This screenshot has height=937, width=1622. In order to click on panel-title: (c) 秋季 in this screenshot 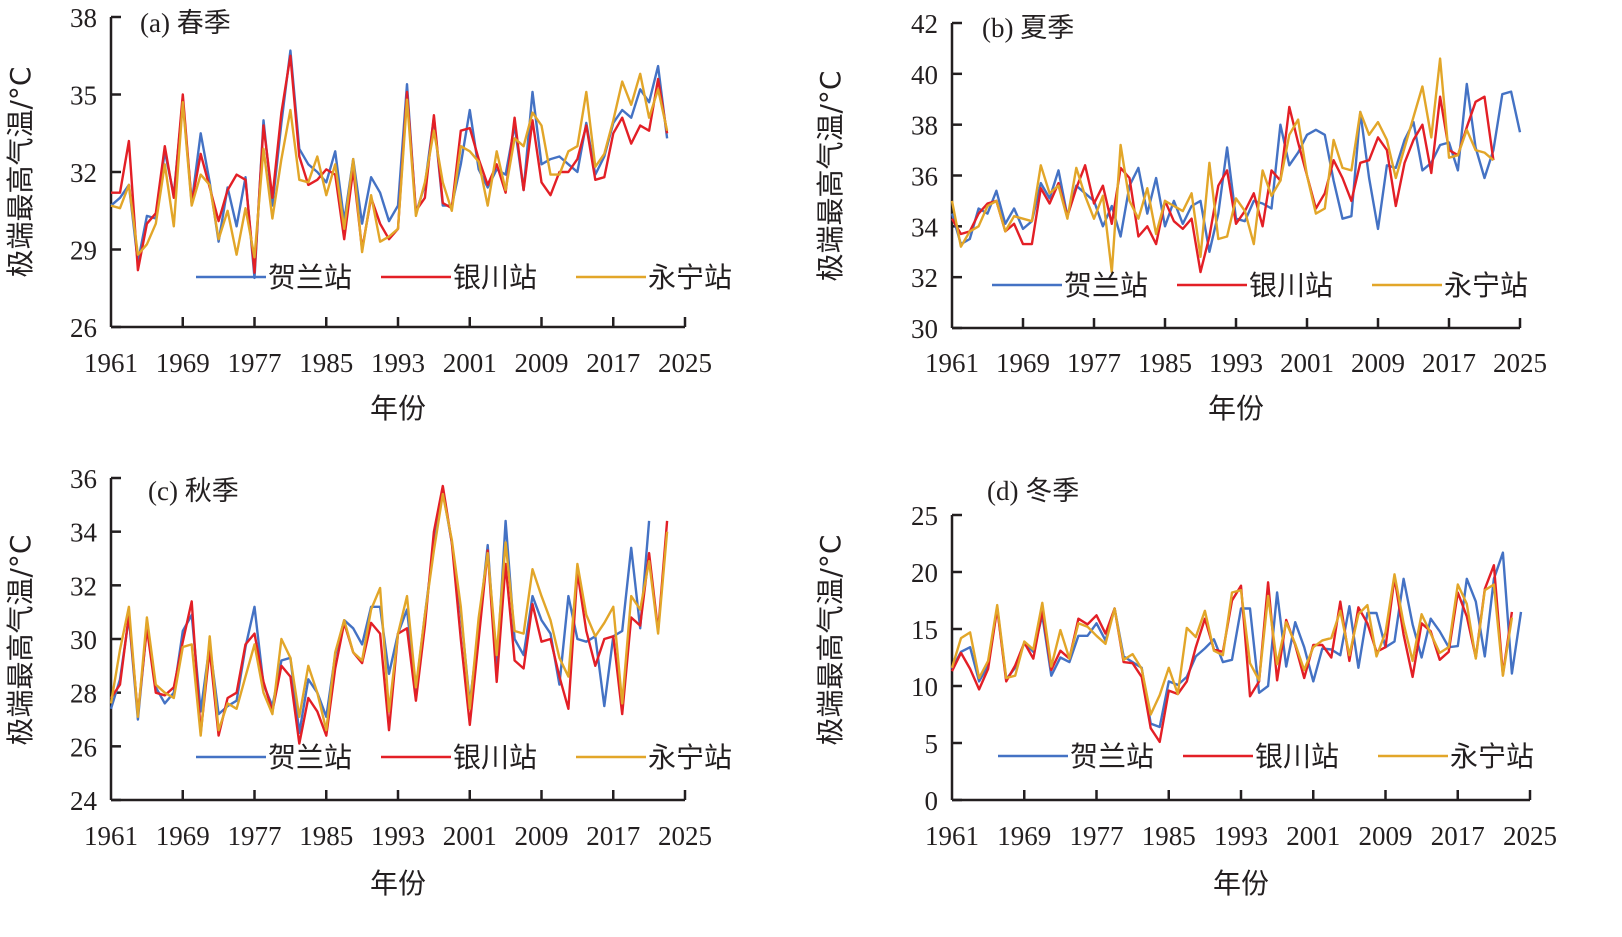, I will do `click(193, 491)`.